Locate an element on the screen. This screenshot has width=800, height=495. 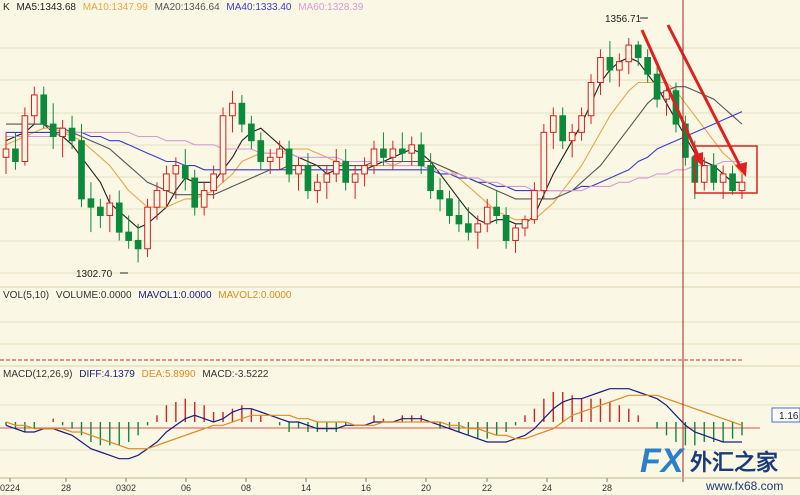
high-price-label: 1356.71 is located at coordinates (623, 19).